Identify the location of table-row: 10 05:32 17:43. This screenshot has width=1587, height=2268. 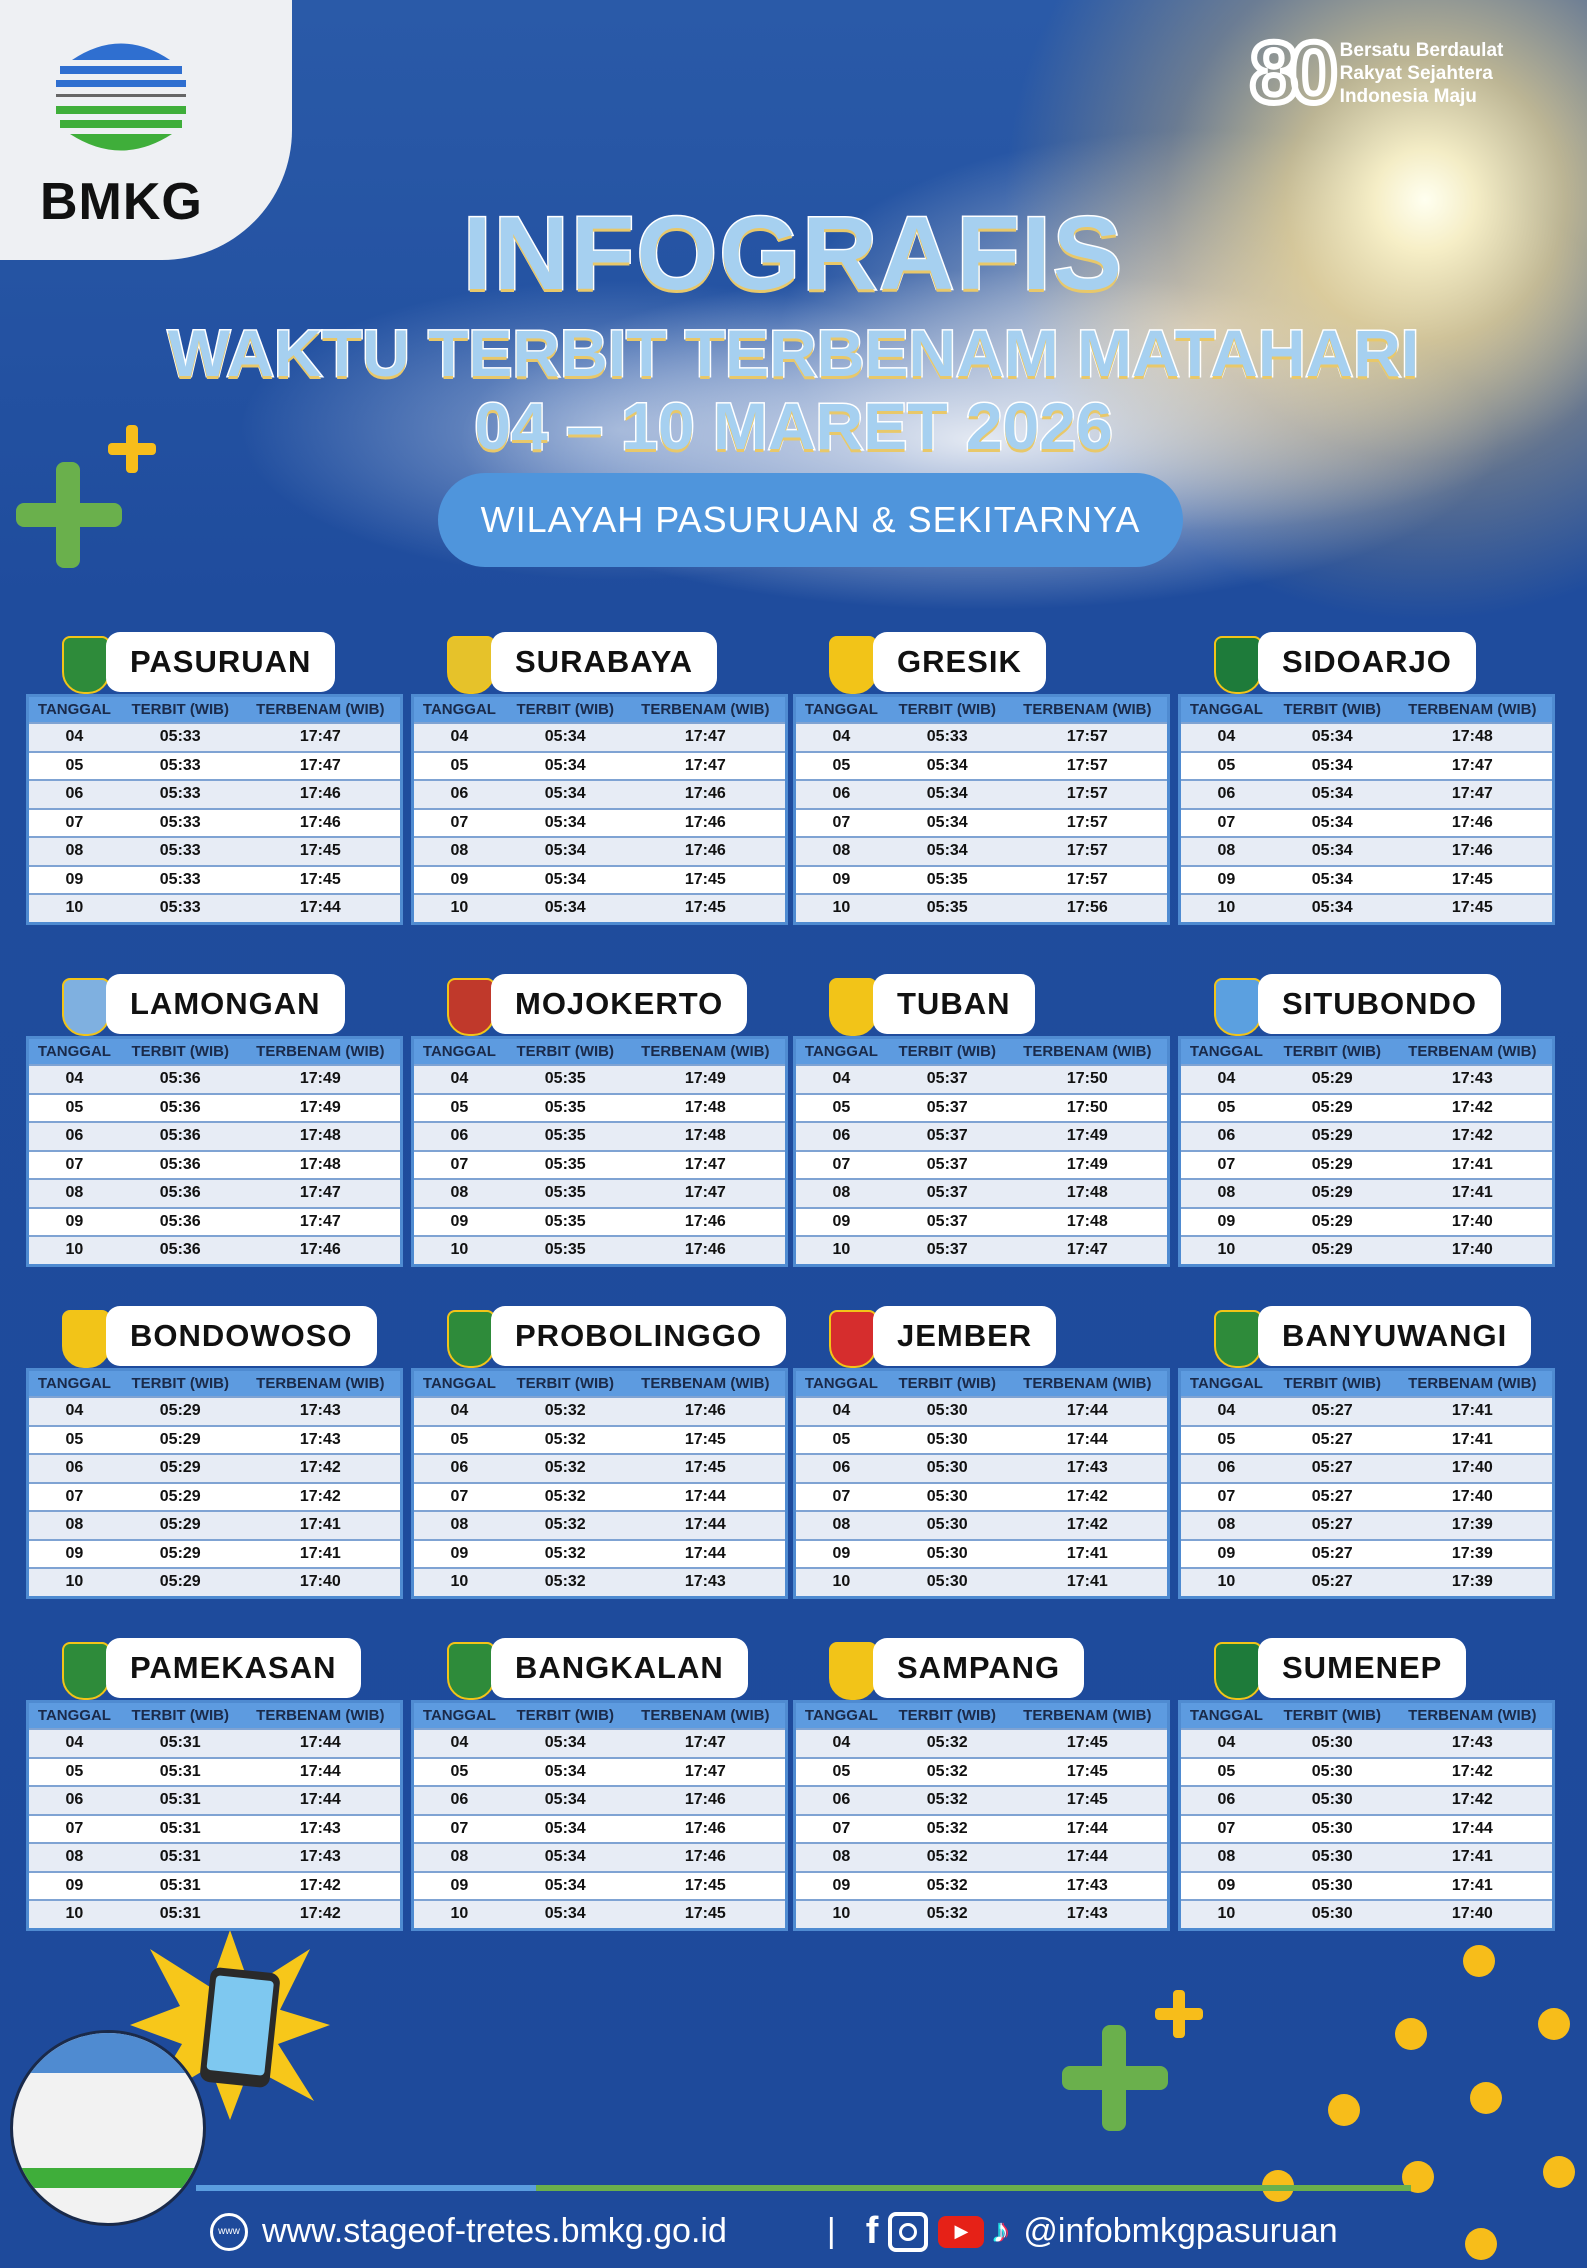
(599, 1582).